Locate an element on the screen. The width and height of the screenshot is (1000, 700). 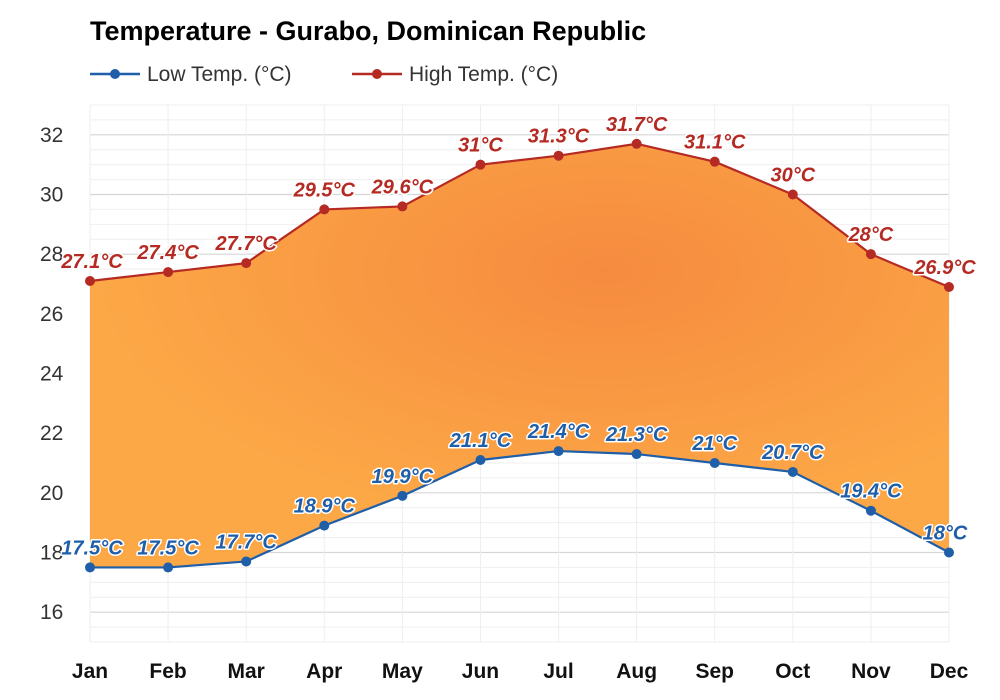
x-tick-label: Nov is located at coordinates (871, 671).